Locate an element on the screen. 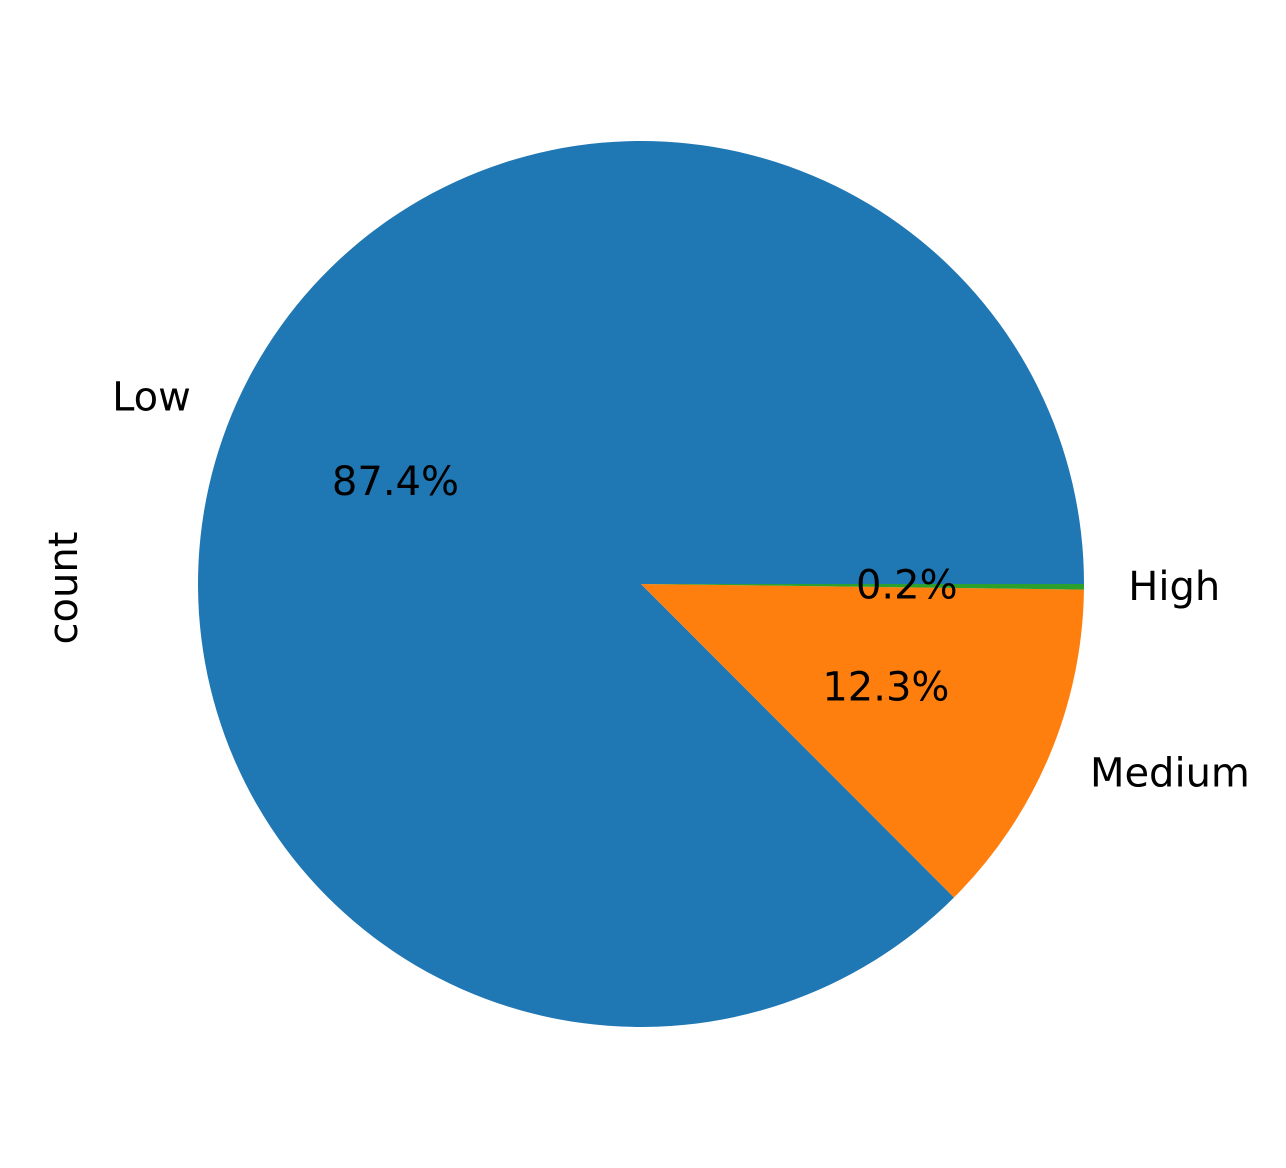 Image resolution: width=1286 pixels, height=1168 pixels. percent-label-low: 87.4% is located at coordinates (395, 482).